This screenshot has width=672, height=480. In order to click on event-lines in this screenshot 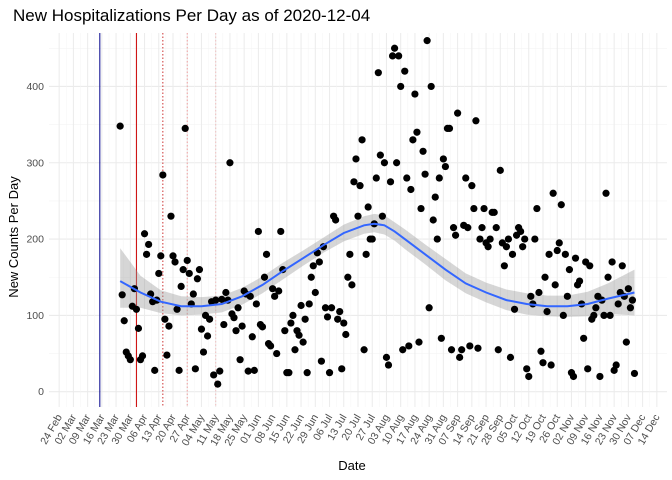, I will do `click(158, 220)`.